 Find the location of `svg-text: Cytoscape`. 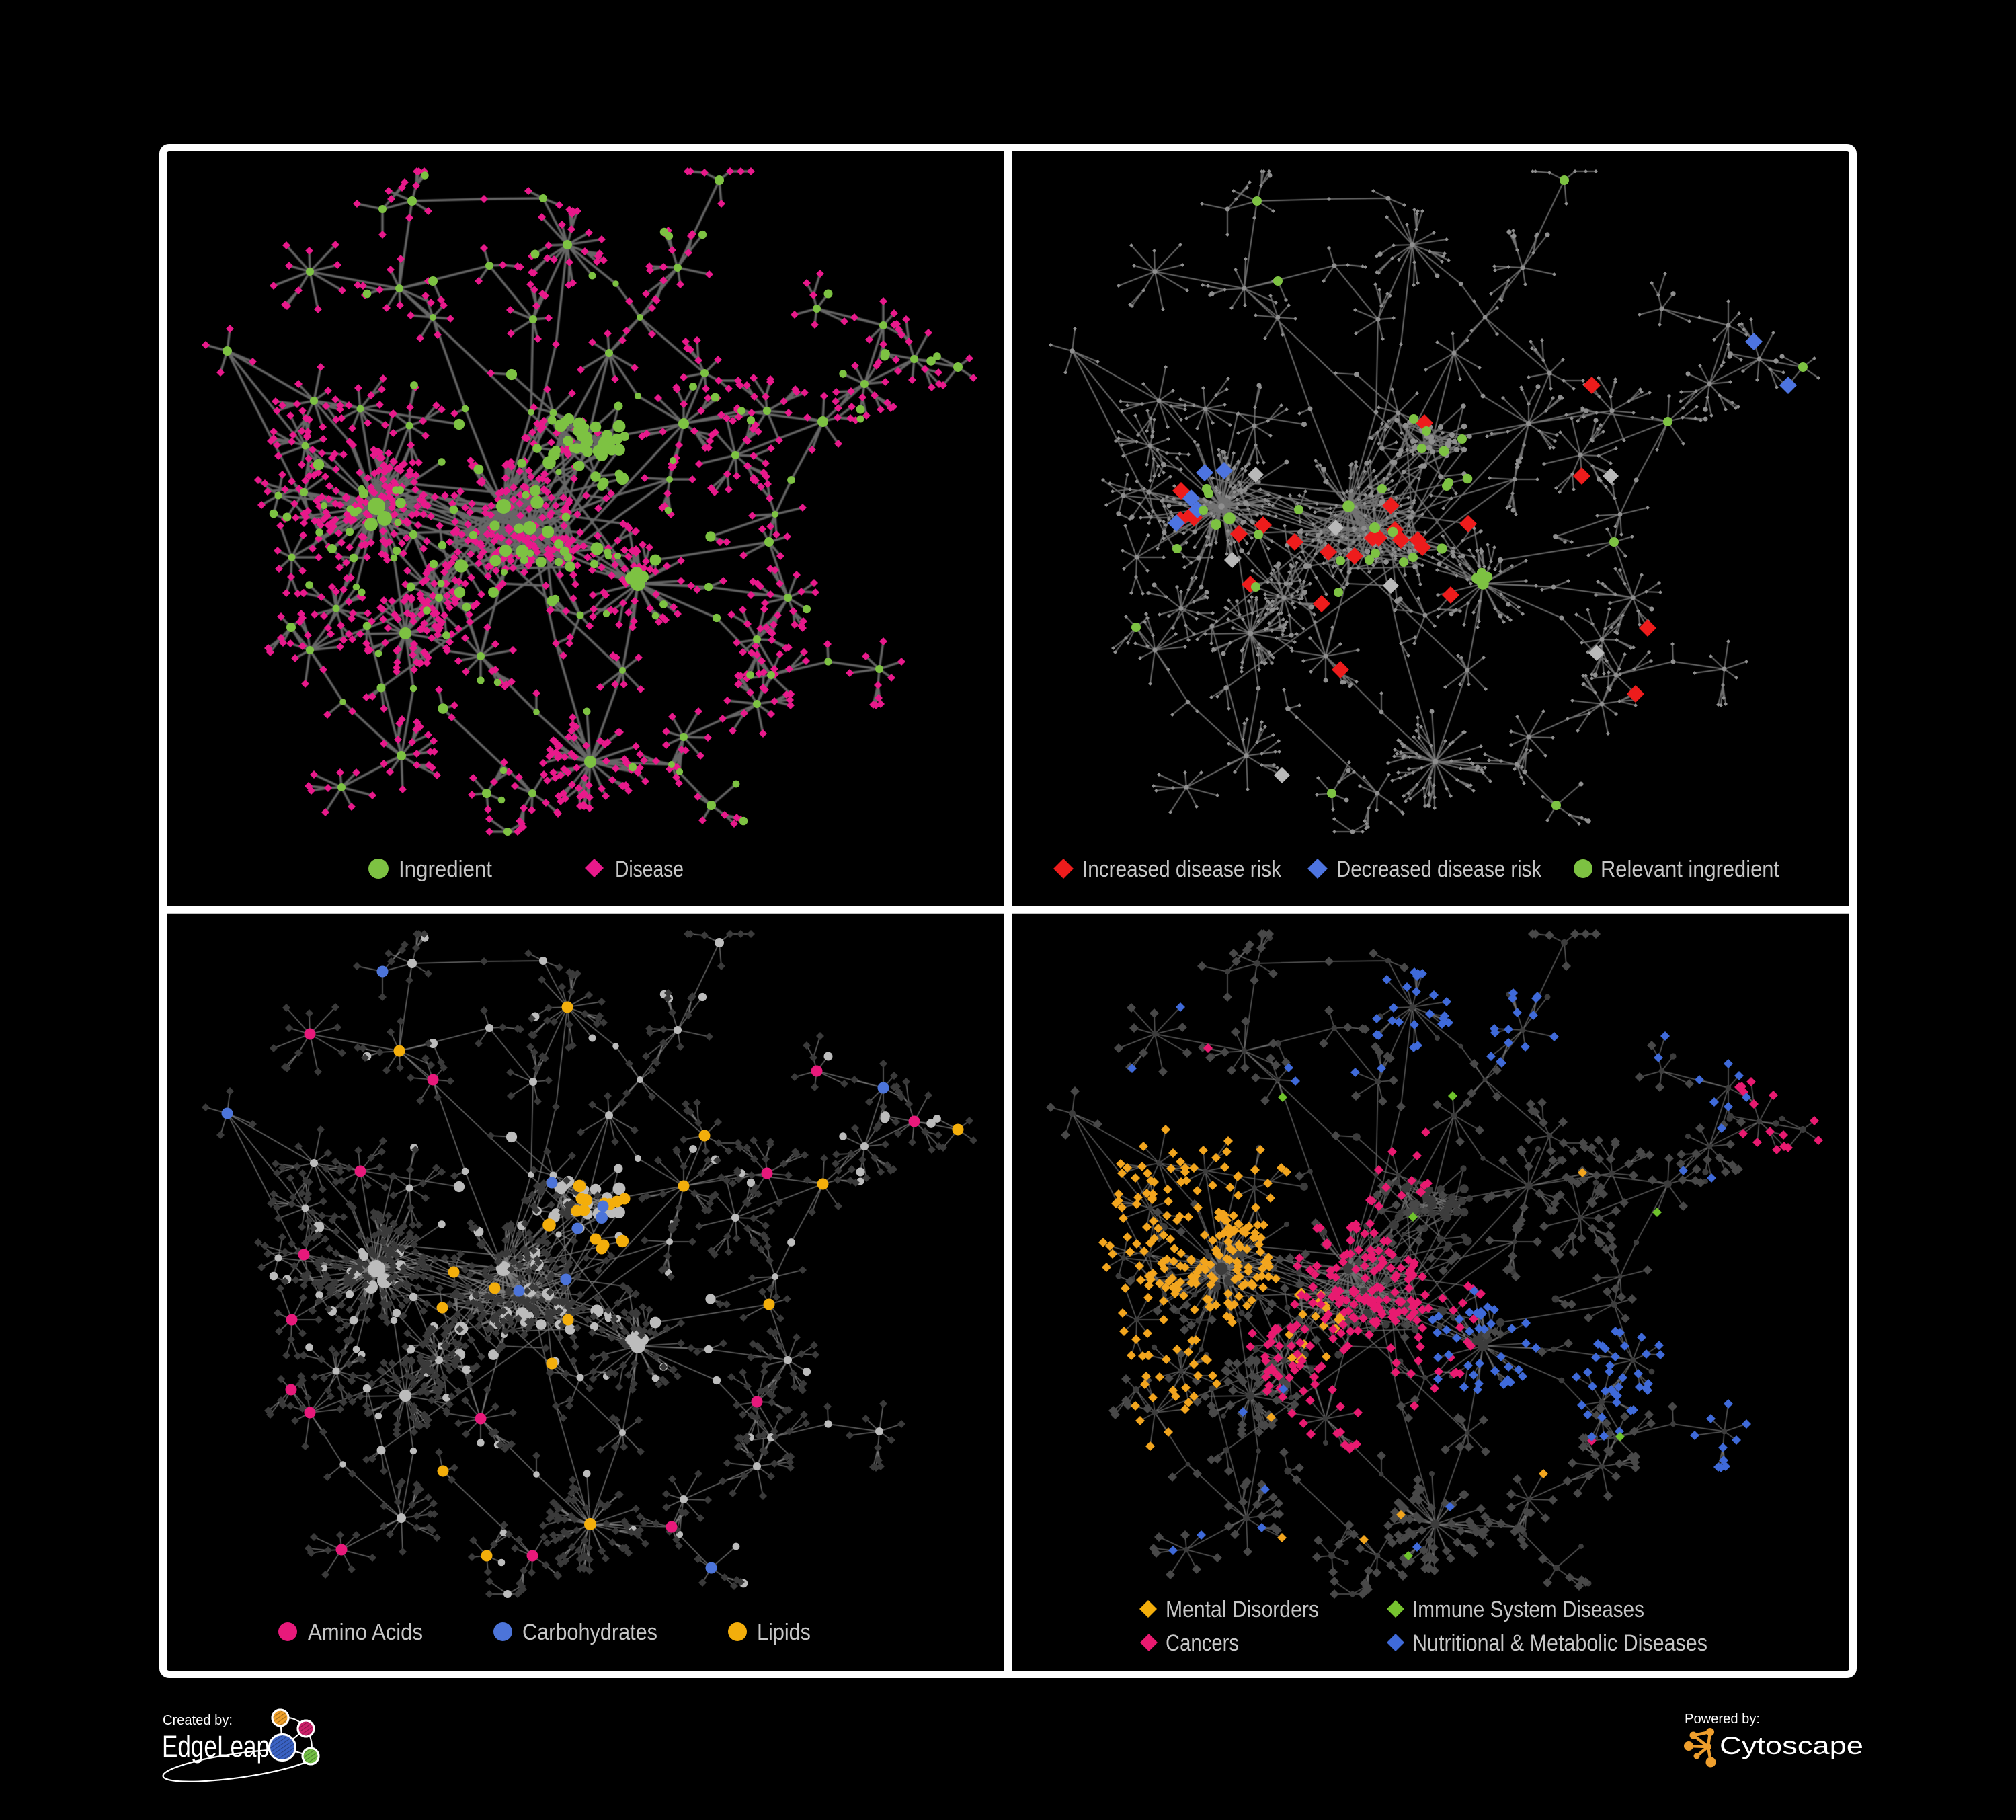

svg-text: Cytoscape is located at coordinates (1791, 1745).